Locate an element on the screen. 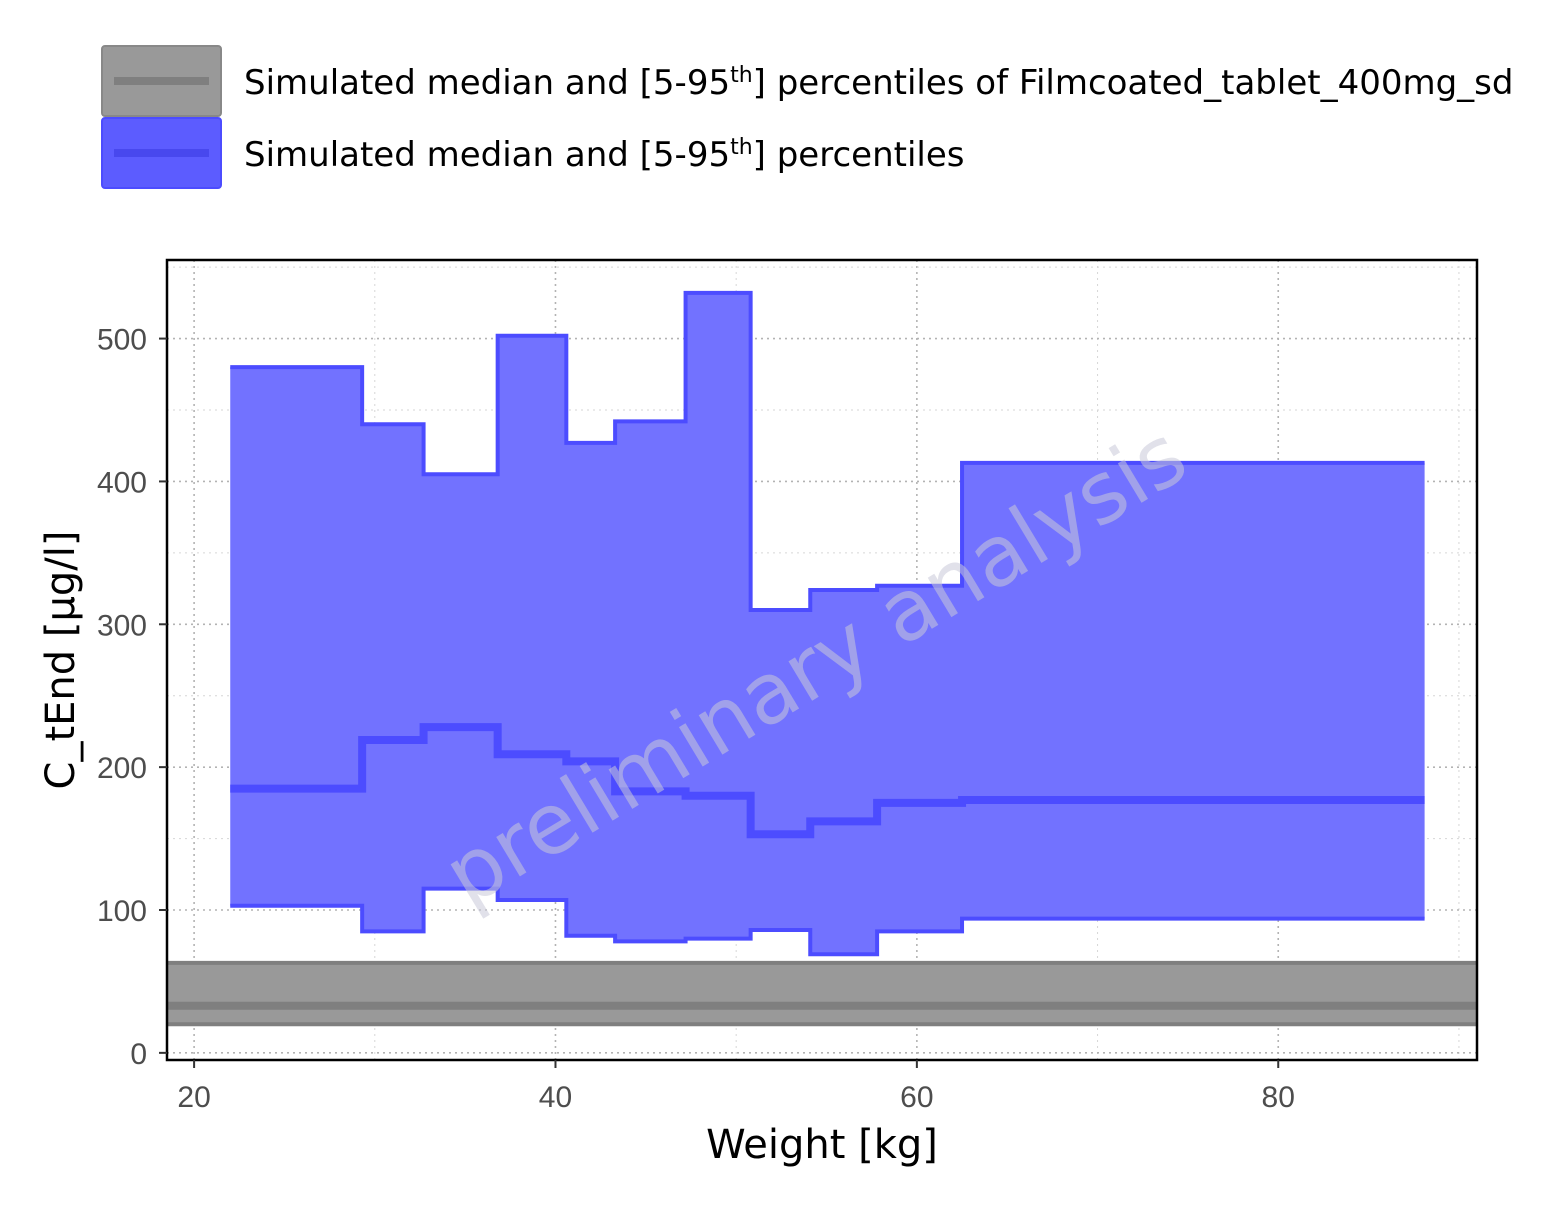  y-tick-label: 300 is located at coordinates (122, 625).